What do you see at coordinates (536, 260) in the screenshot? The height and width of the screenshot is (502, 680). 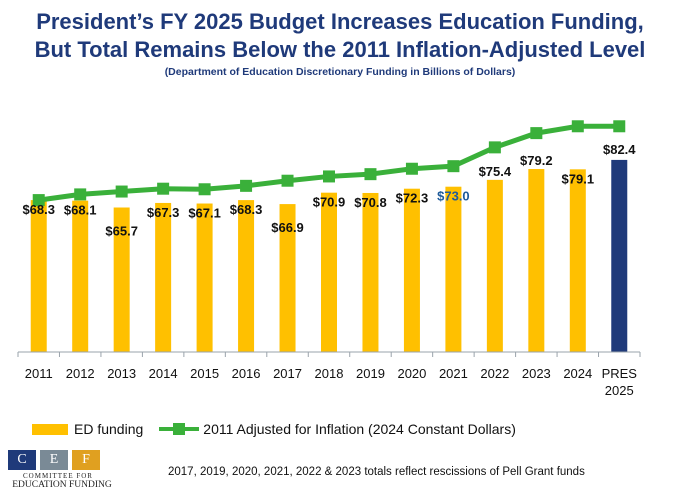 I see `bar-2023` at bounding box center [536, 260].